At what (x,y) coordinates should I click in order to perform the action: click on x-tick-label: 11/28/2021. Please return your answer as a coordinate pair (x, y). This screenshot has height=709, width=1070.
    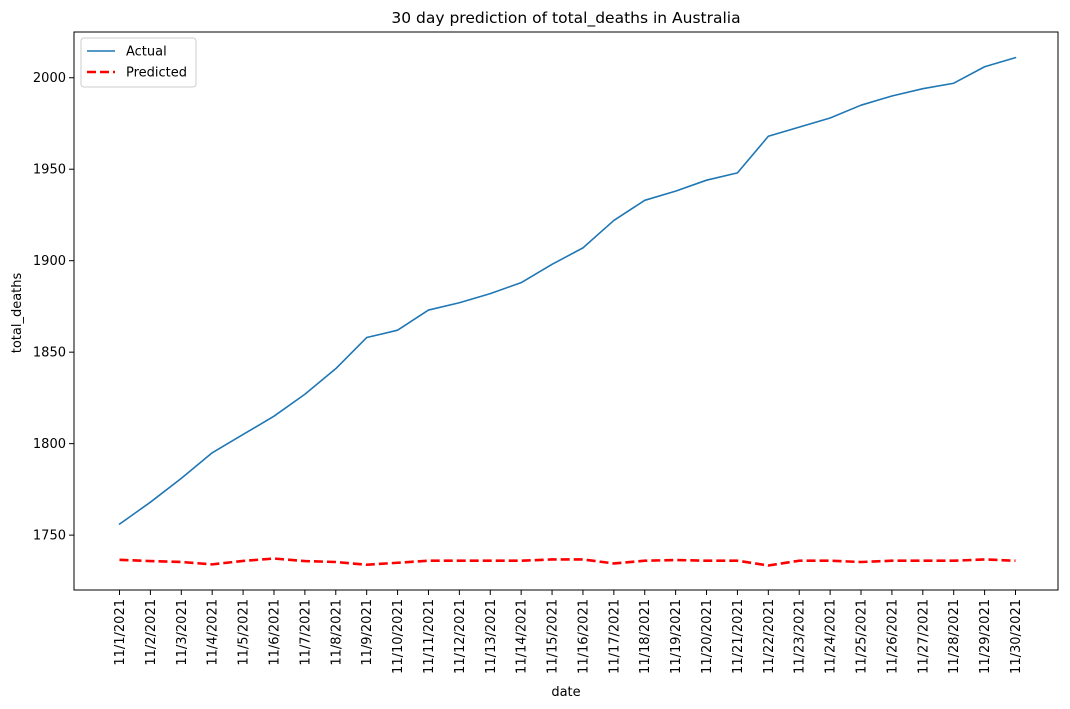
    Looking at the image, I should click on (954, 636).